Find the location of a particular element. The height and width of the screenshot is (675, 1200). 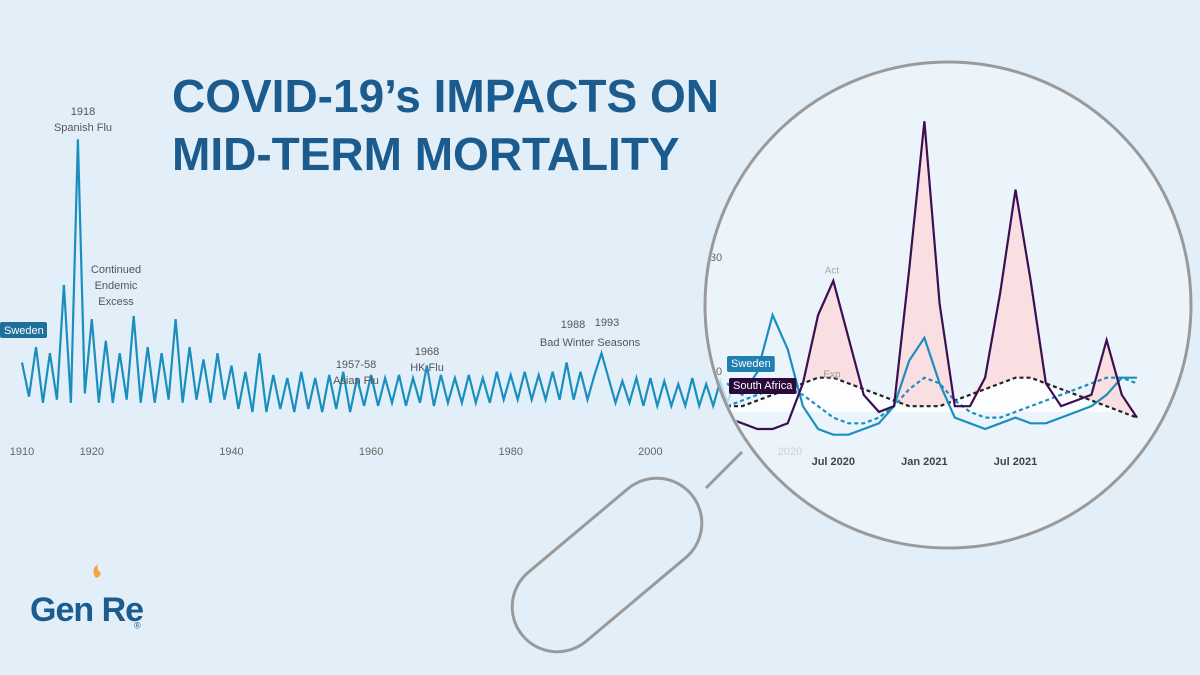

y-tick-label: 30 is located at coordinates (716, 258).